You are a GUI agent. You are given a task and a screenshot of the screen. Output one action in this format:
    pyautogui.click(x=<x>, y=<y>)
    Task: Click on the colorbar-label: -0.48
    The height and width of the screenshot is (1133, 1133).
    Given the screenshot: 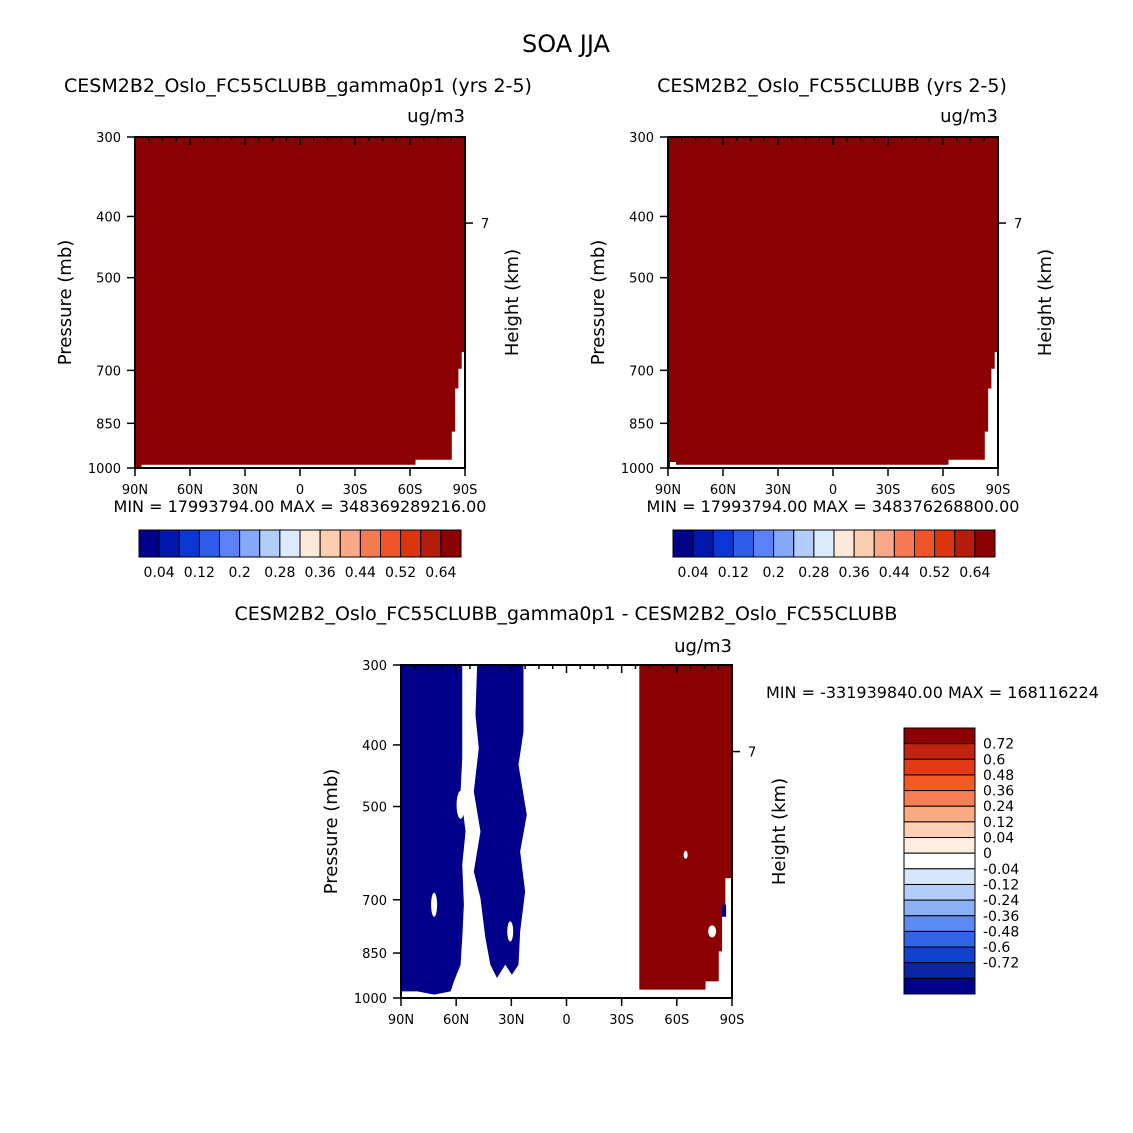 What is the action you would take?
    pyautogui.click(x=1001, y=932)
    